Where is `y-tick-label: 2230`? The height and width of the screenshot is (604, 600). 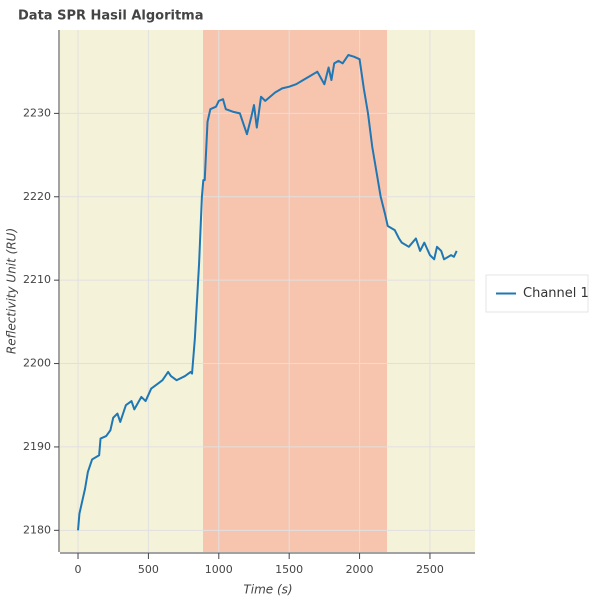
y-tick-label: 2230 is located at coordinates (37, 112).